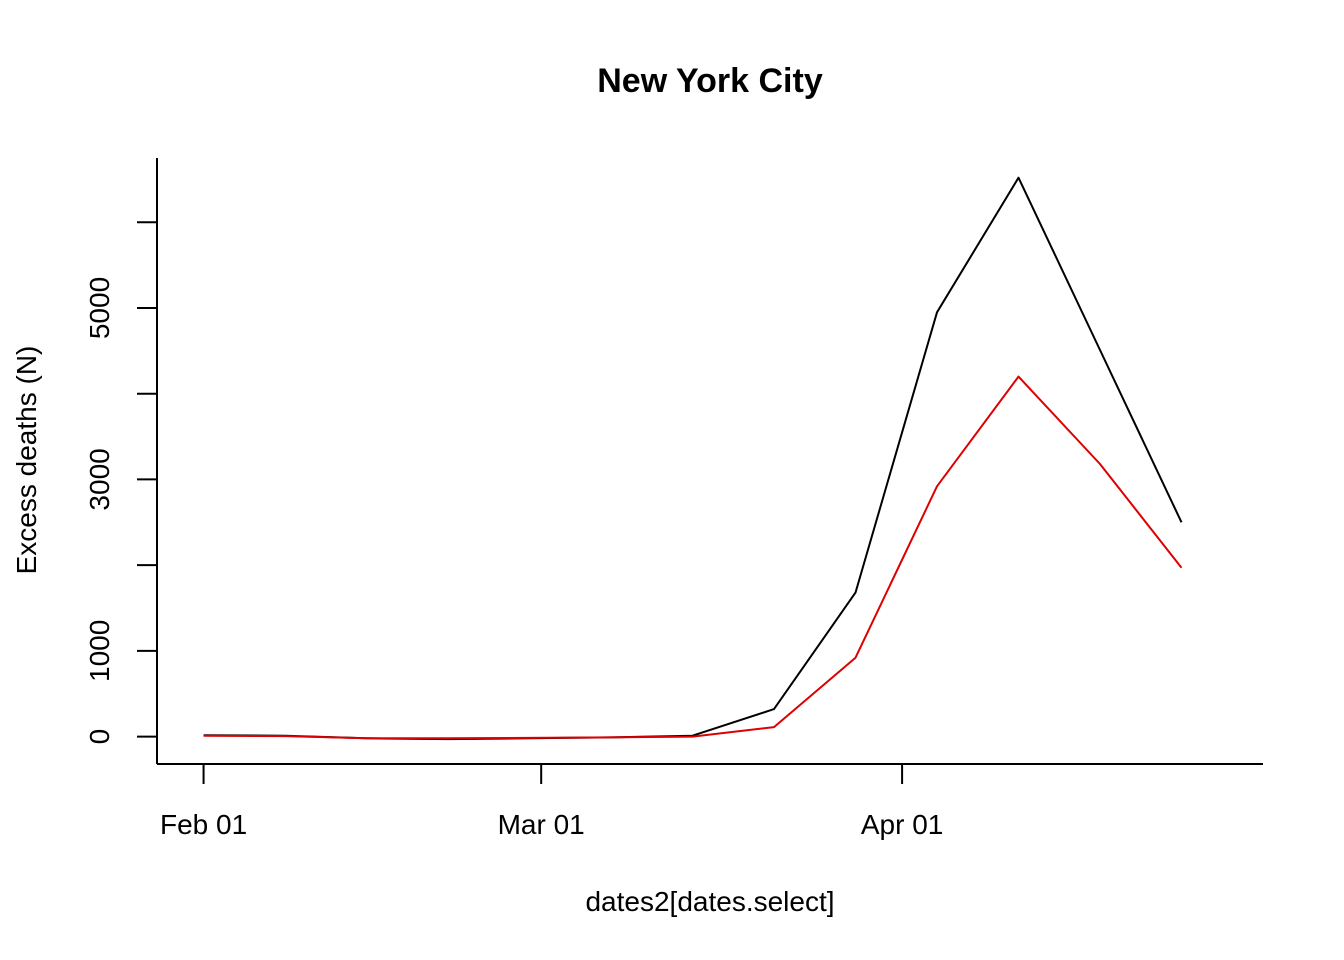  Describe the element at coordinates (99, 651) in the screenshot. I see `y-tick-label: 1000` at that location.